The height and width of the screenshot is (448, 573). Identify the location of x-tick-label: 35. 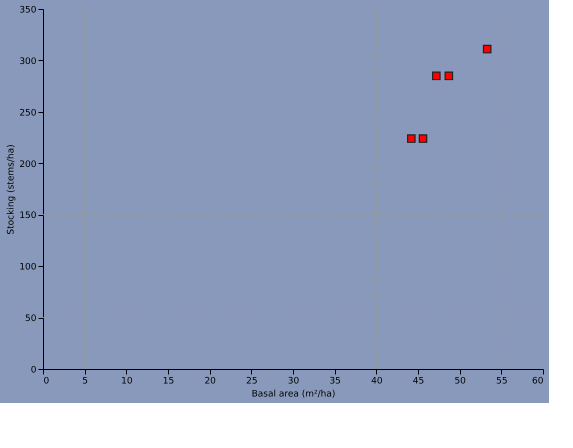
(335, 381).